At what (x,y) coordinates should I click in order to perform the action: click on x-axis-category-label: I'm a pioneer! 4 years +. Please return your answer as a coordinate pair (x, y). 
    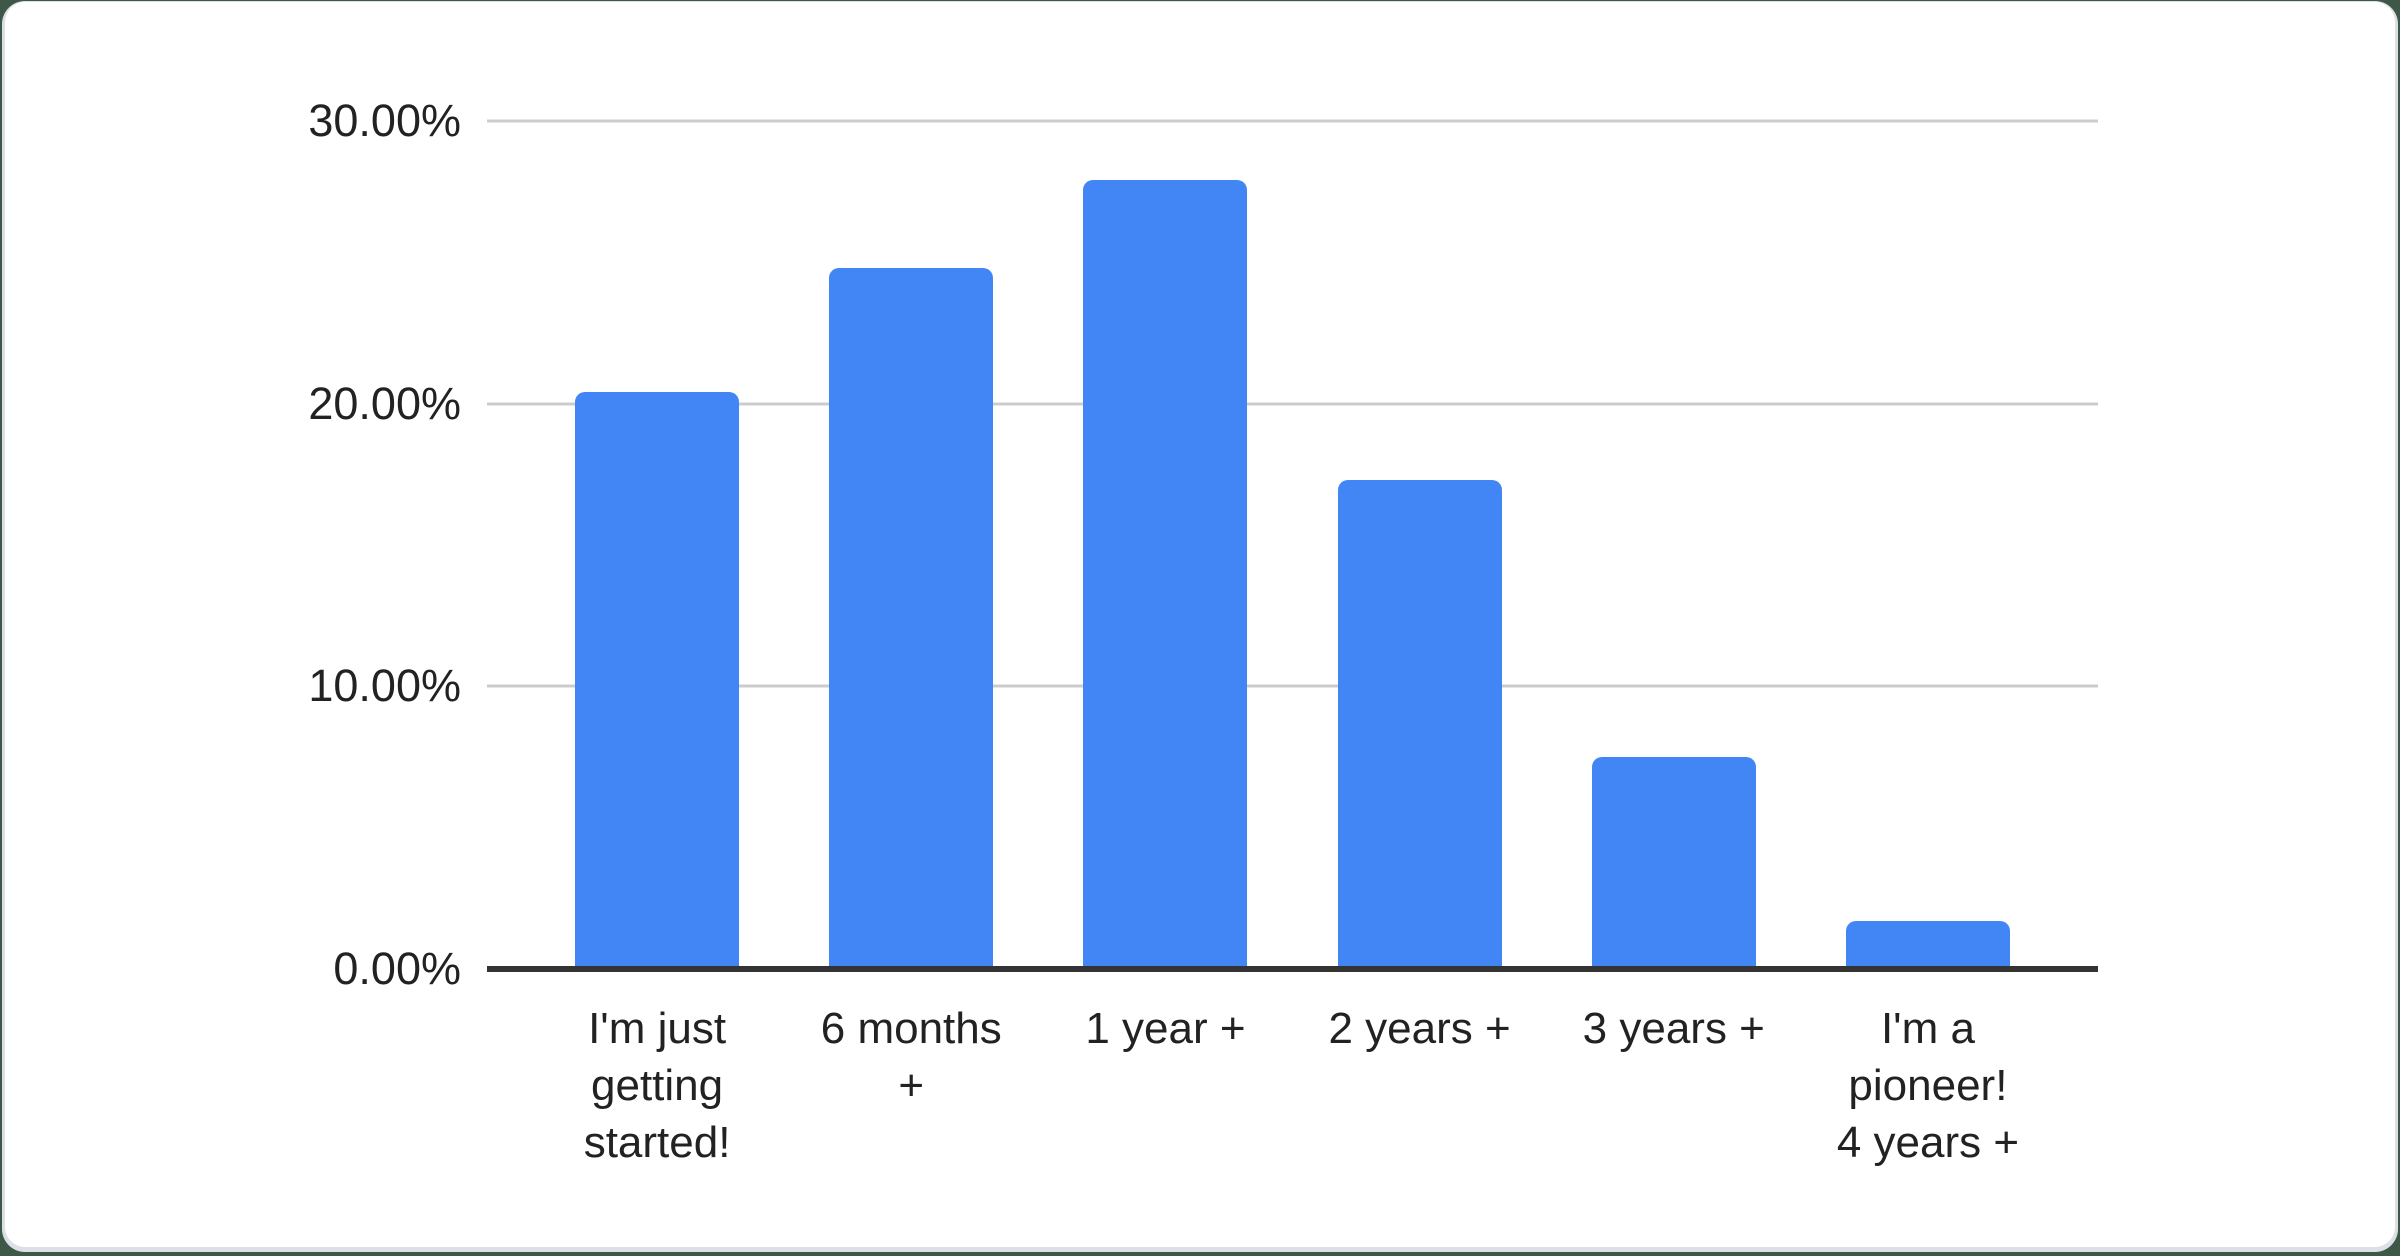
    Looking at the image, I should click on (1928, 1085).